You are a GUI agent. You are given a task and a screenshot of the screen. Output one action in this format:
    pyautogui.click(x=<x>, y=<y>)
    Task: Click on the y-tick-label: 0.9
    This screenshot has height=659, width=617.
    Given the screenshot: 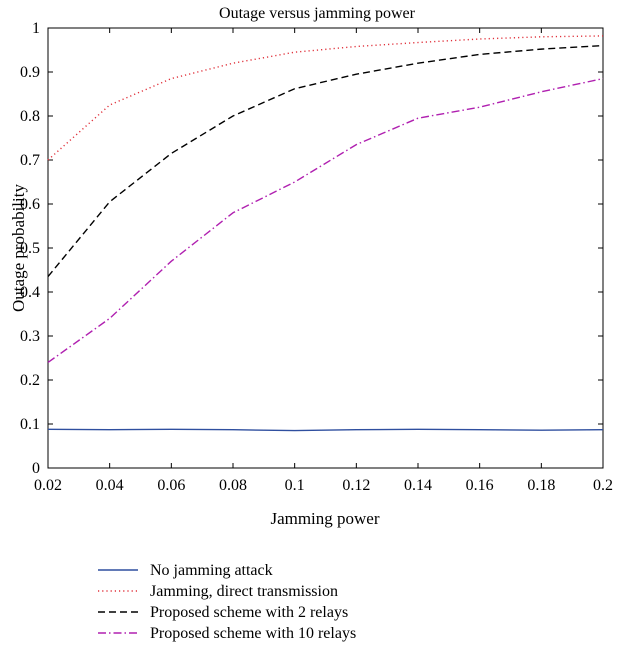 What is the action you would take?
    pyautogui.click(x=30, y=72)
    